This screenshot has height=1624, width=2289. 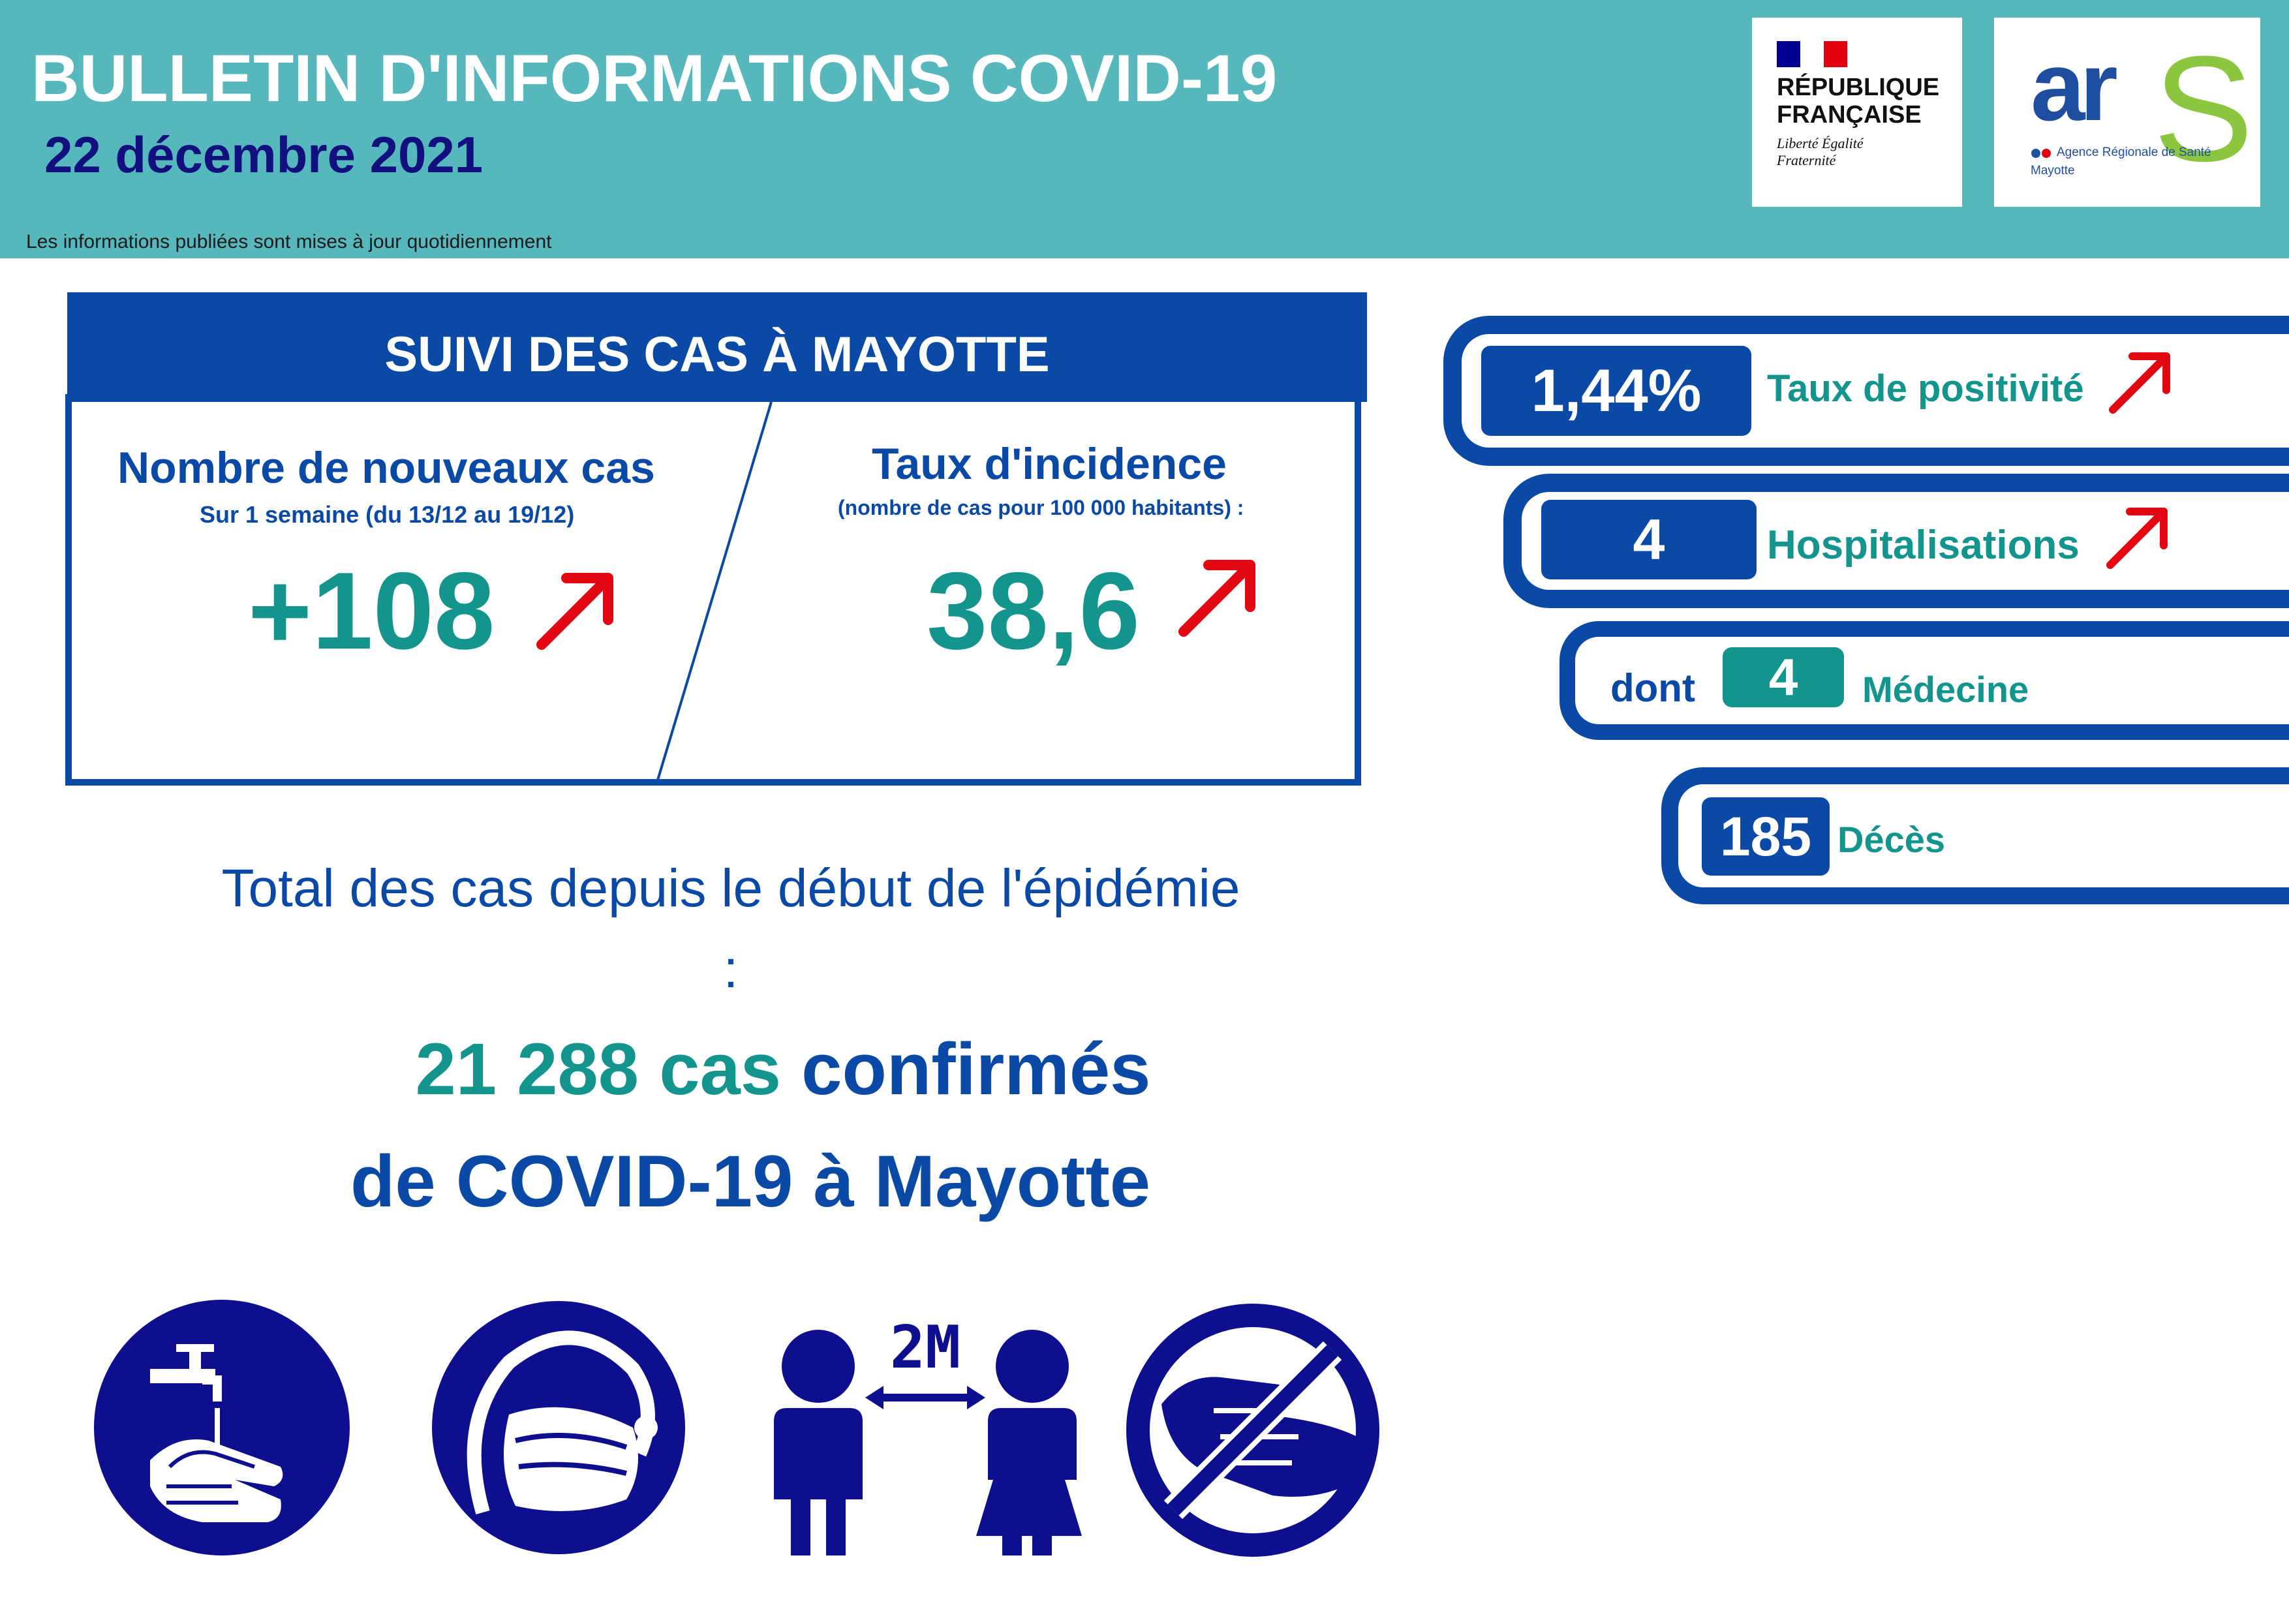 What do you see at coordinates (387, 514) in the screenshot?
I see `new-cases-period: Sur 1 semaine (du 13/12 au 19/12)` at bounding box center [387, 514].